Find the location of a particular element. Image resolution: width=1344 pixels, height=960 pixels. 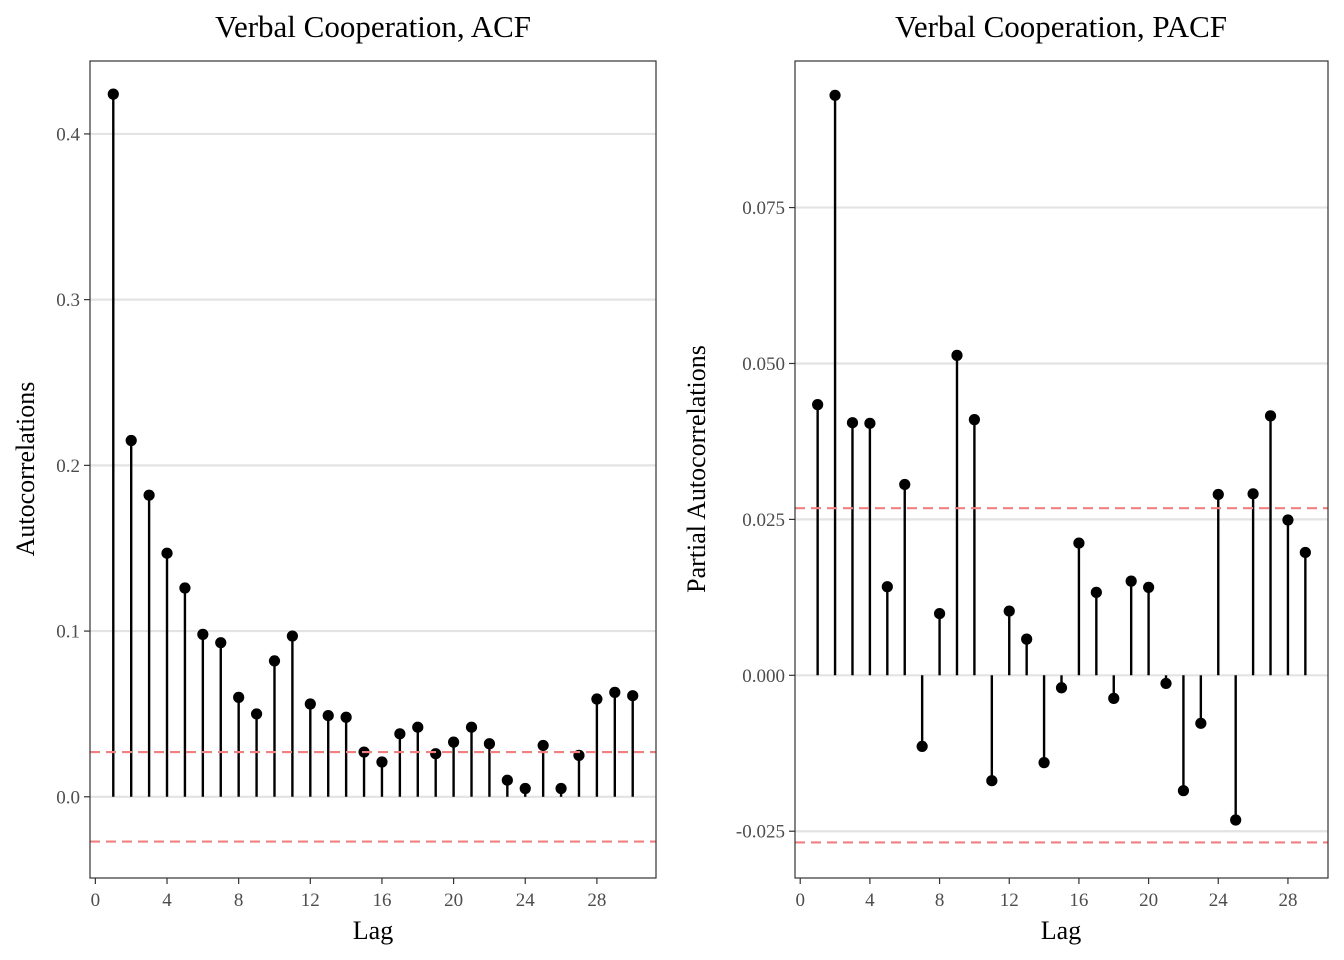

acf-y-axis-label: Autocorrelations is located at coordinates (25, 469).